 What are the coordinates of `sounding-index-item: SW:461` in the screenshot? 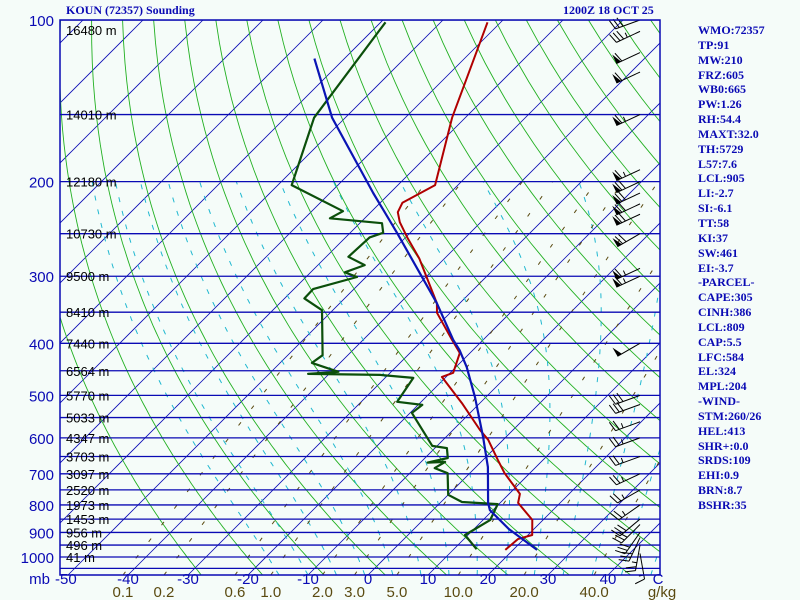 It's located at (718, 252).